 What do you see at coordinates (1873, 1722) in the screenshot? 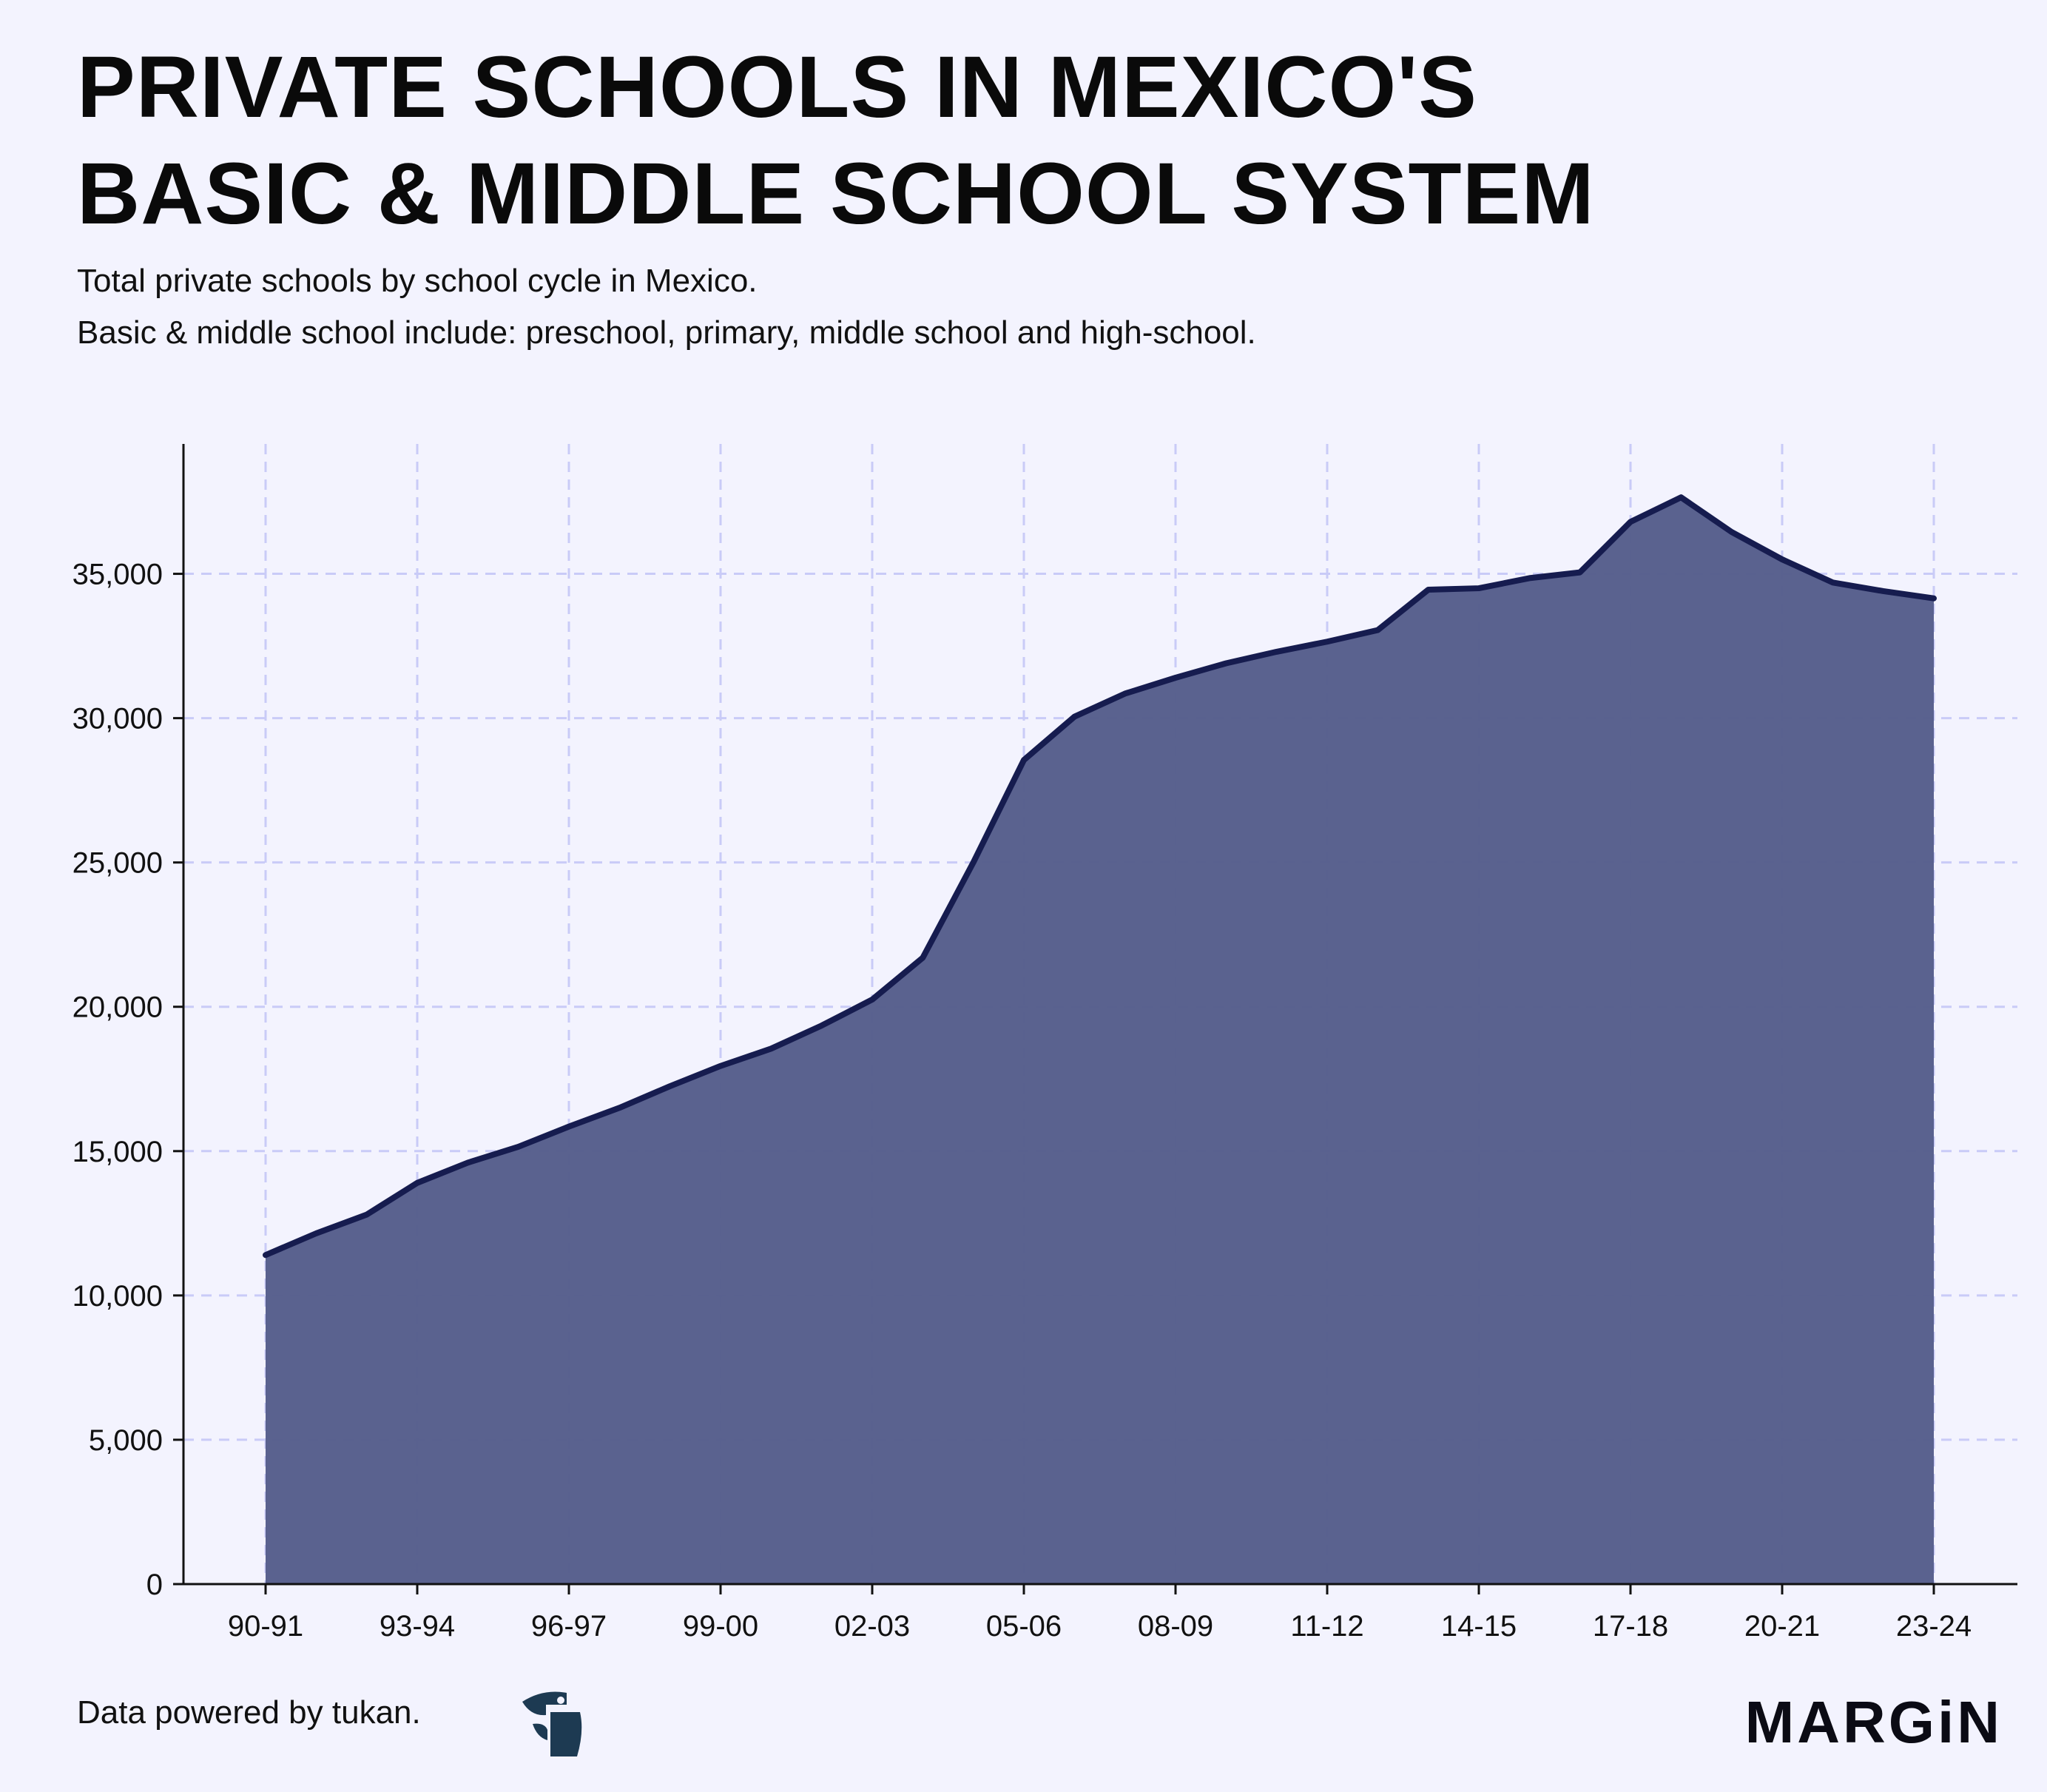
I see `margin-brand-logo: MARGiN` at bounding box center [1873, 1722].